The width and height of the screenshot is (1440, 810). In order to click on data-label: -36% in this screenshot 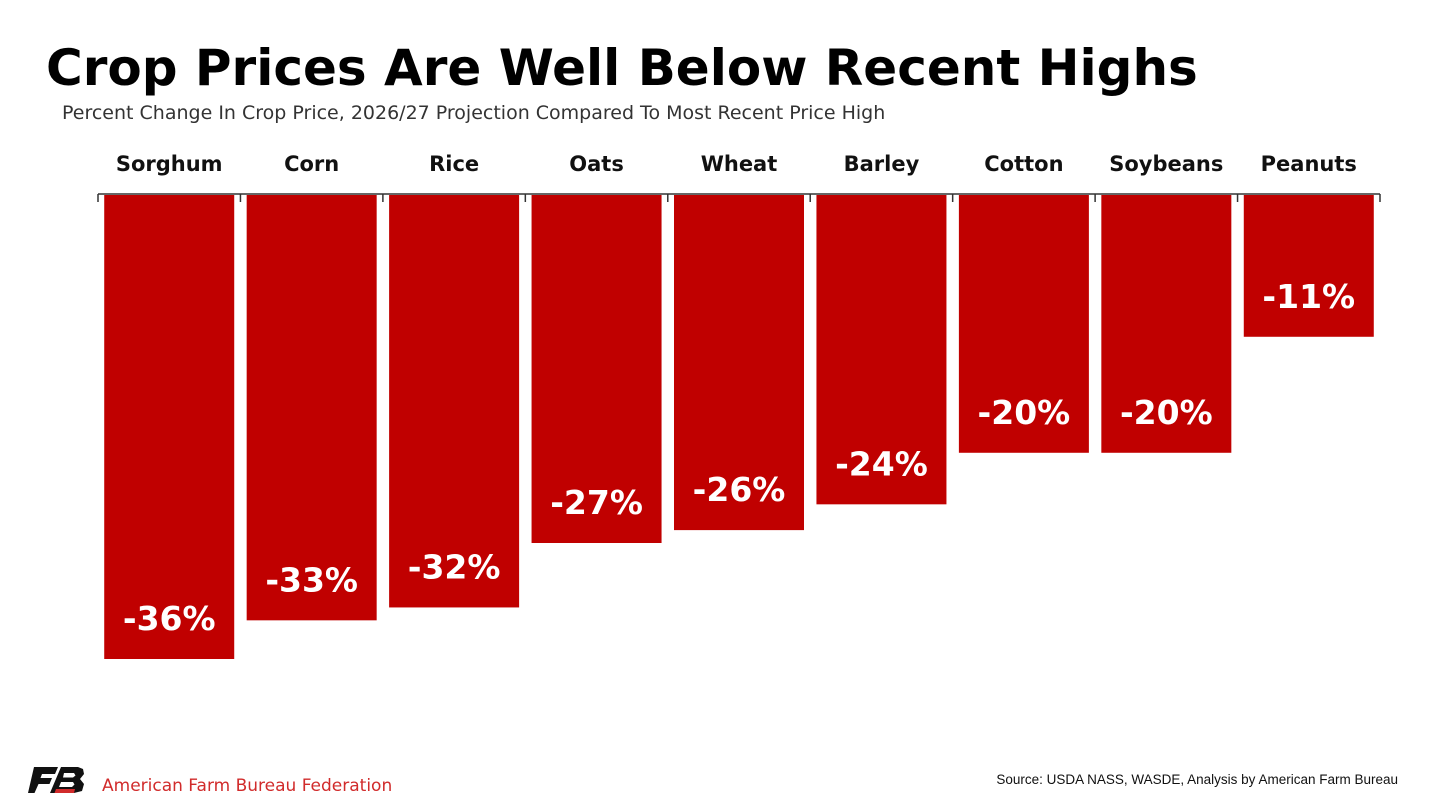, I will do `click(169, 618)`.